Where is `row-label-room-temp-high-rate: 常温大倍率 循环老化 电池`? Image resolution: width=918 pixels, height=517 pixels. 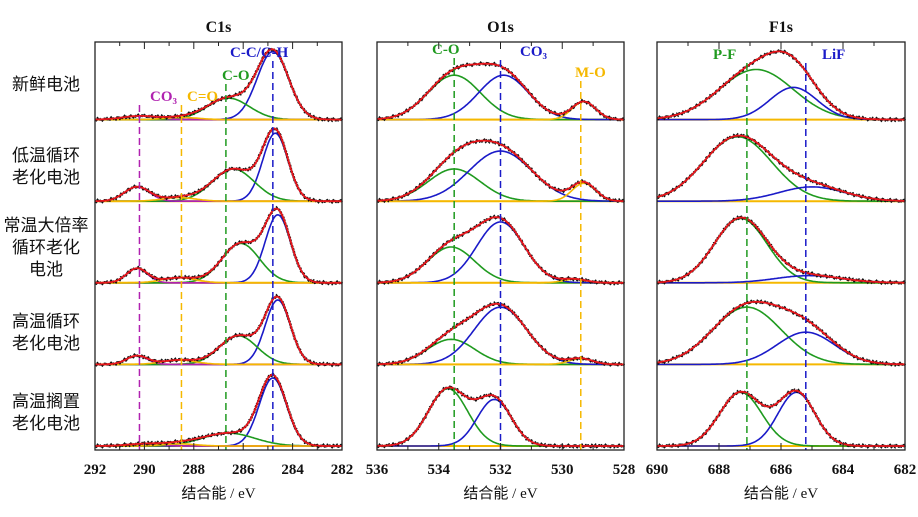
row-label-room-temp-high-rate: 常温大倍率 循环老化 电池 is located at coordinates (46, 248).